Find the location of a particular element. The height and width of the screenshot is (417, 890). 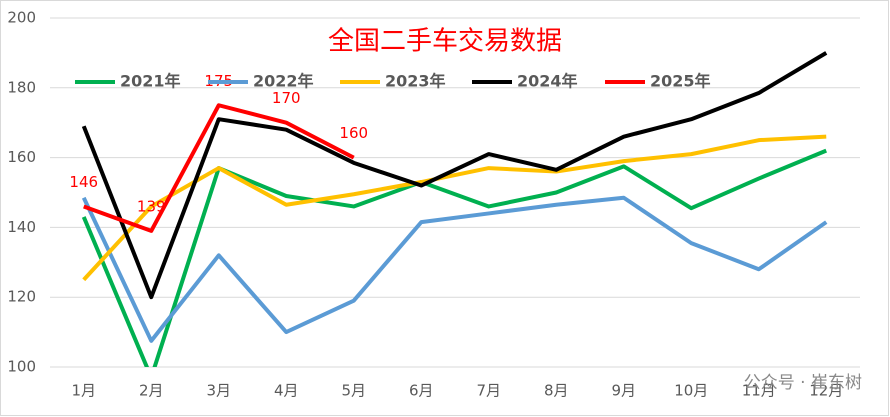

data-label: 146 is located at coordinates (83, 182).